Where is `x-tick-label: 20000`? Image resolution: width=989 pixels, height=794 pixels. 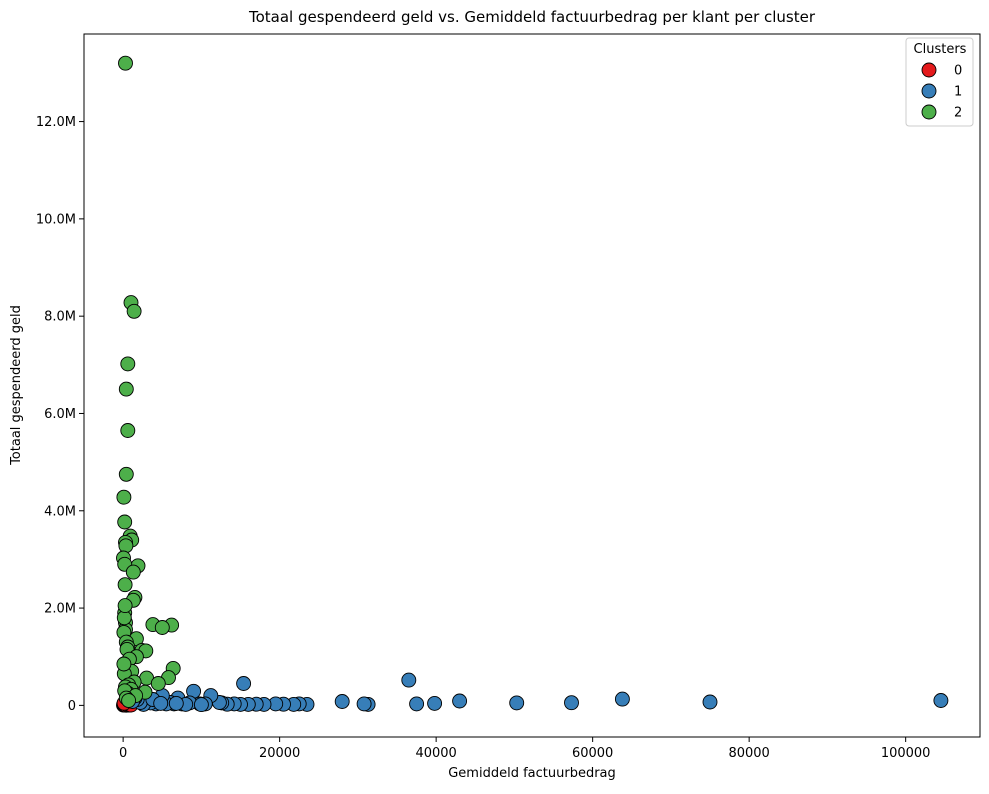
x-tick-label: 20000 is located at coordinates (279, 753).